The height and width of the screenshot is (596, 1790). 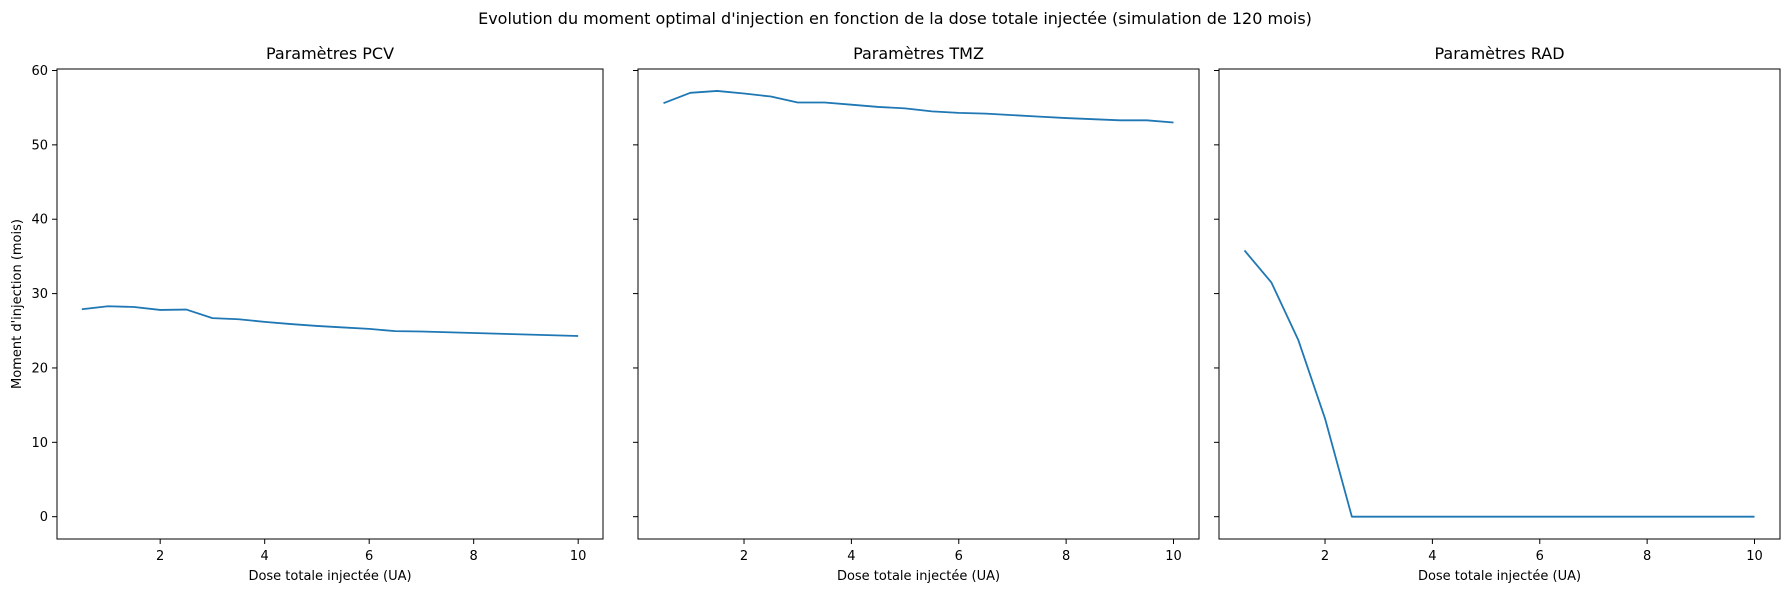 I want to click on y-tick-label: 40, so click(x=39, y=220).